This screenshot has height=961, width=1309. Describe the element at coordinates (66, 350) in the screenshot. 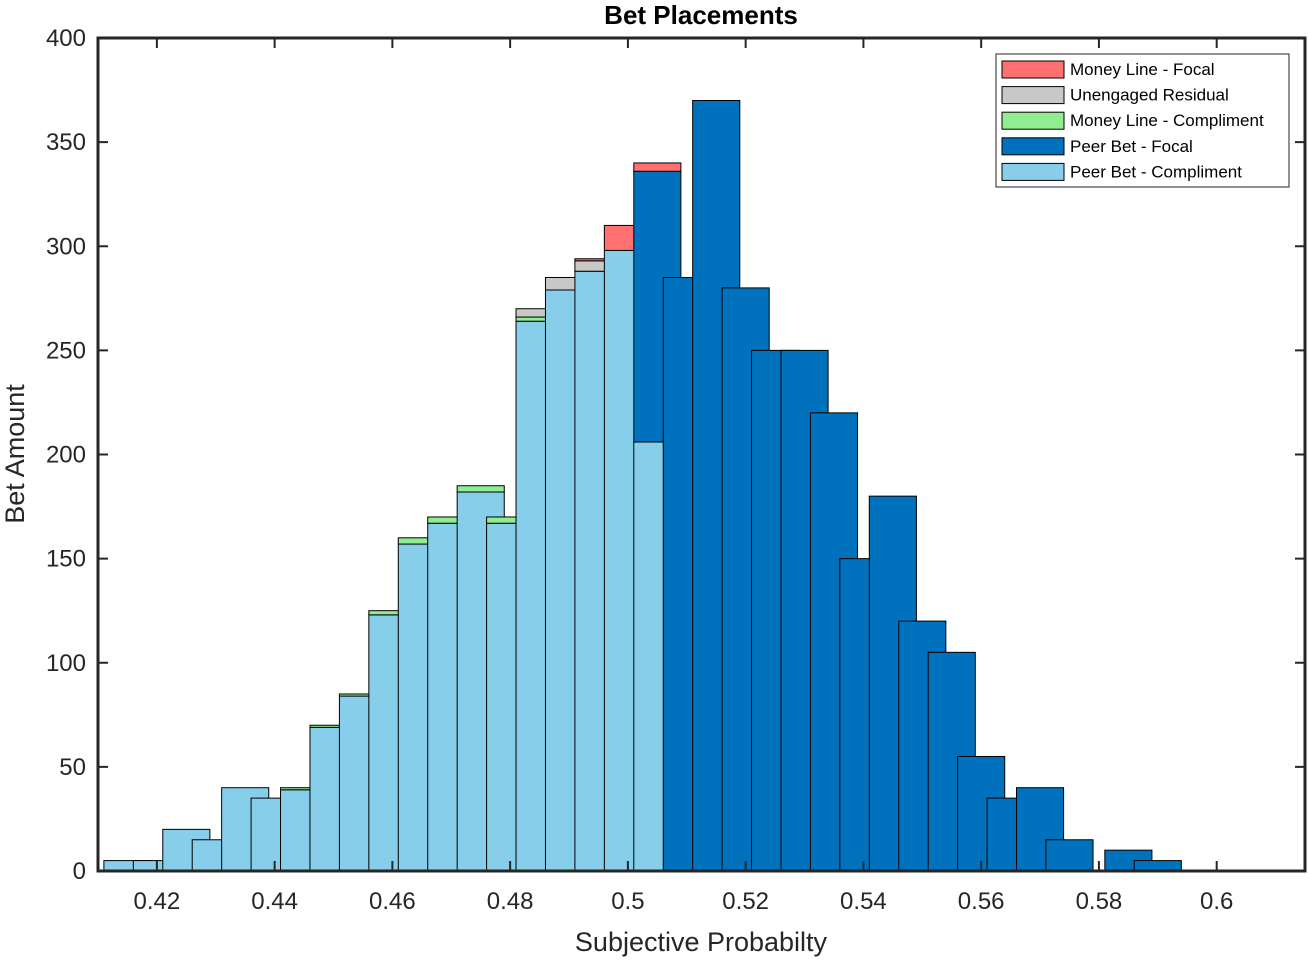

I see `y-tick-label: 250` at that location.